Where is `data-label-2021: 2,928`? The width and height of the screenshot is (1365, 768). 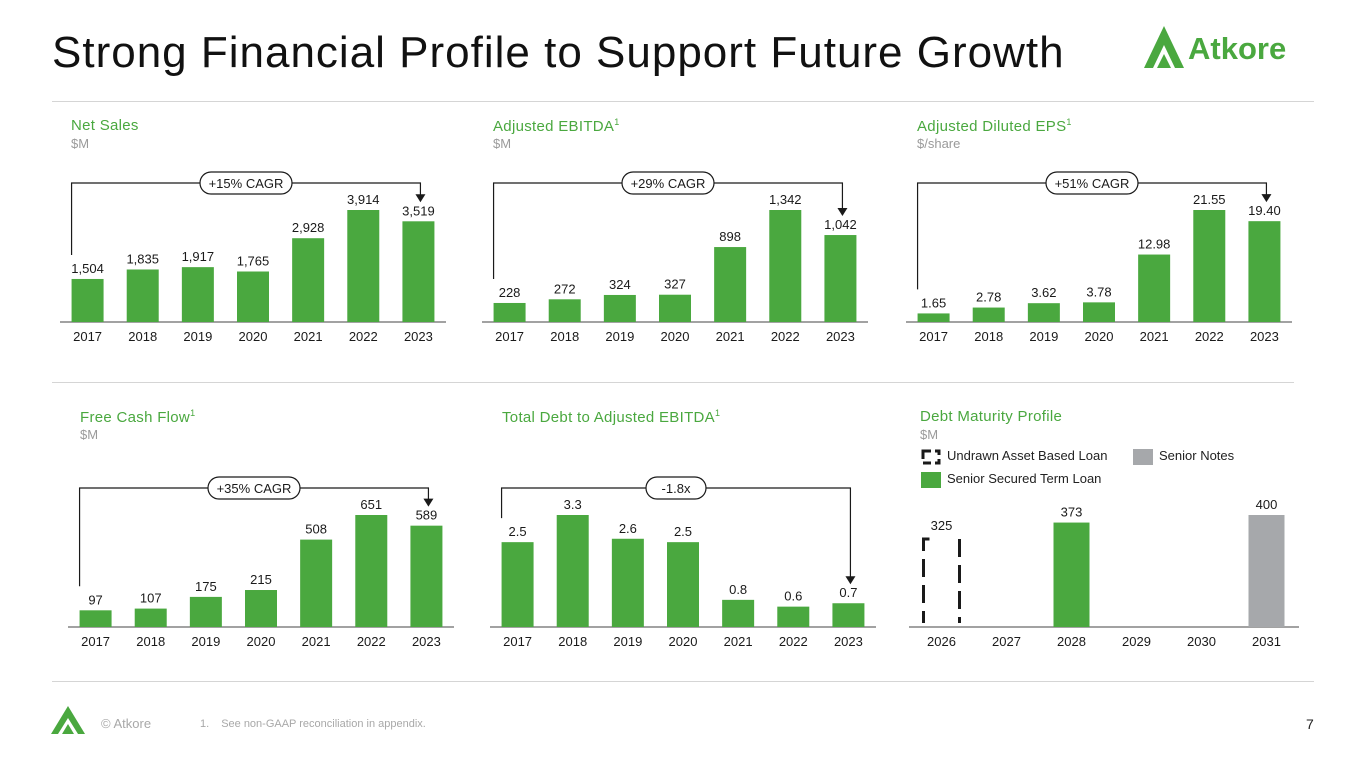 data-label-2021: 2,928 is located at coordinates (308, 227).